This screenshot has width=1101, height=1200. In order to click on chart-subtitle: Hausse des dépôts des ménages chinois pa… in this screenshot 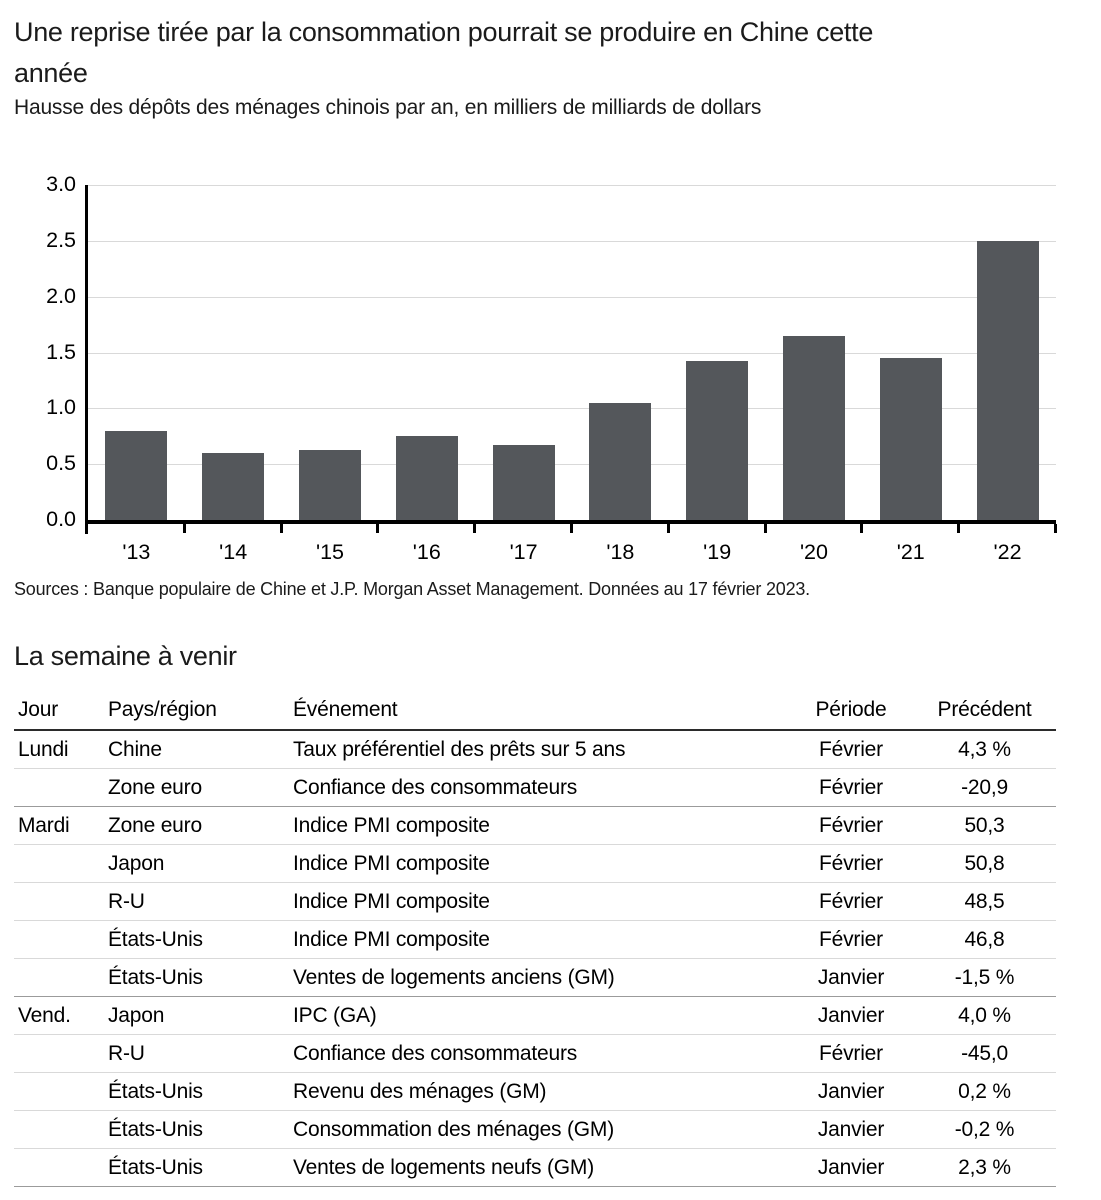, I will do `click(388, 107)`.